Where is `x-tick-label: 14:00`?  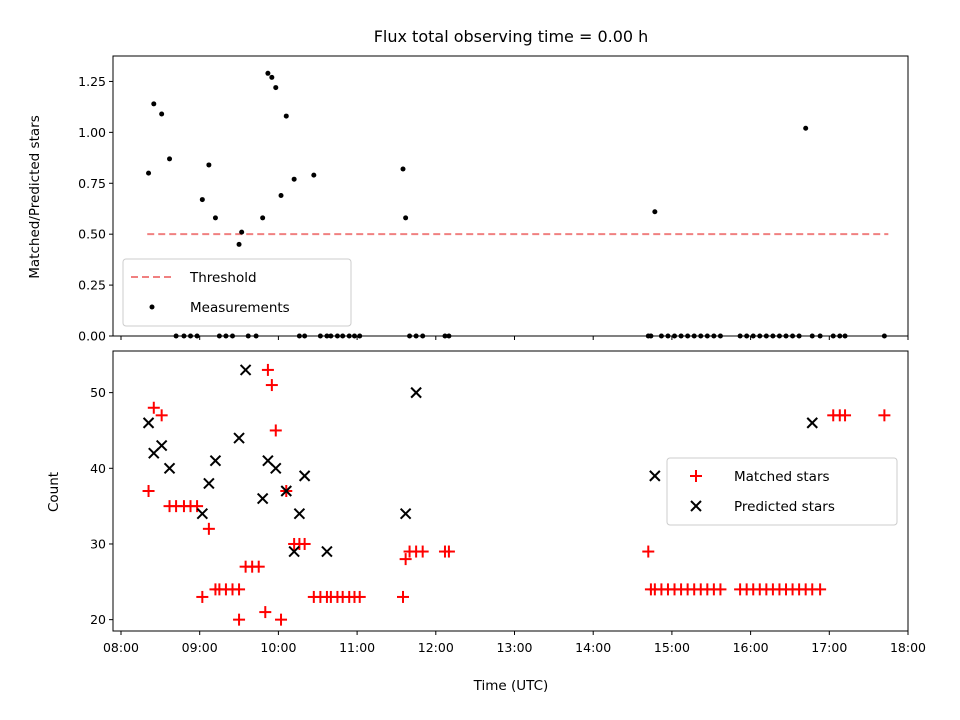 x-tick-label: 14:00 is located at coordinates (593, 647).